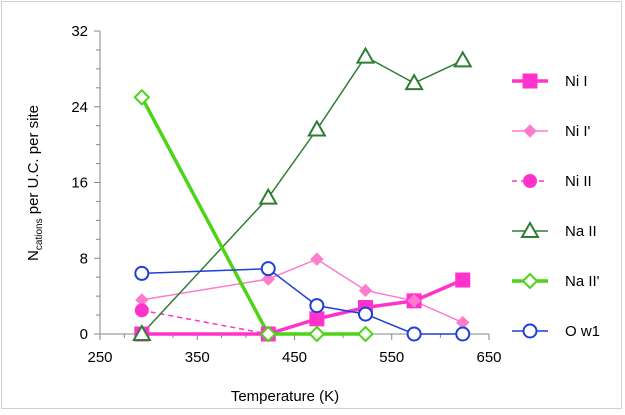 The image size is (625, 415). What do you see at coordinates (391, 357) in the screenshot?
I see `x-tick-label: 550` at bounding box center [391, 357].